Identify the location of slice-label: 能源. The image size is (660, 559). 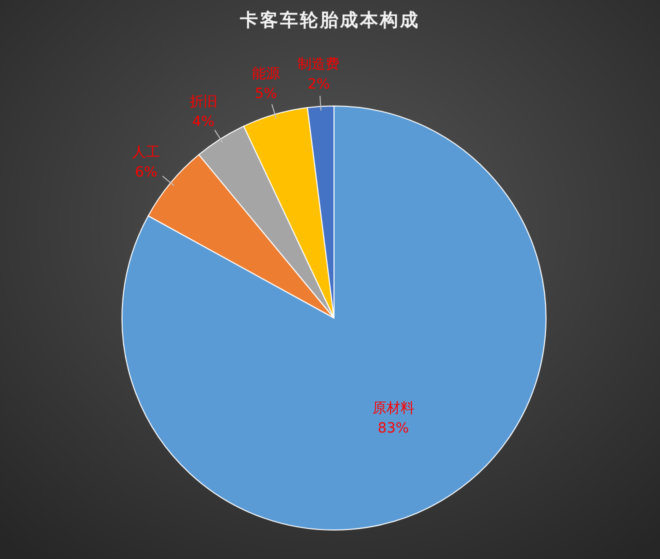
(266, 74).